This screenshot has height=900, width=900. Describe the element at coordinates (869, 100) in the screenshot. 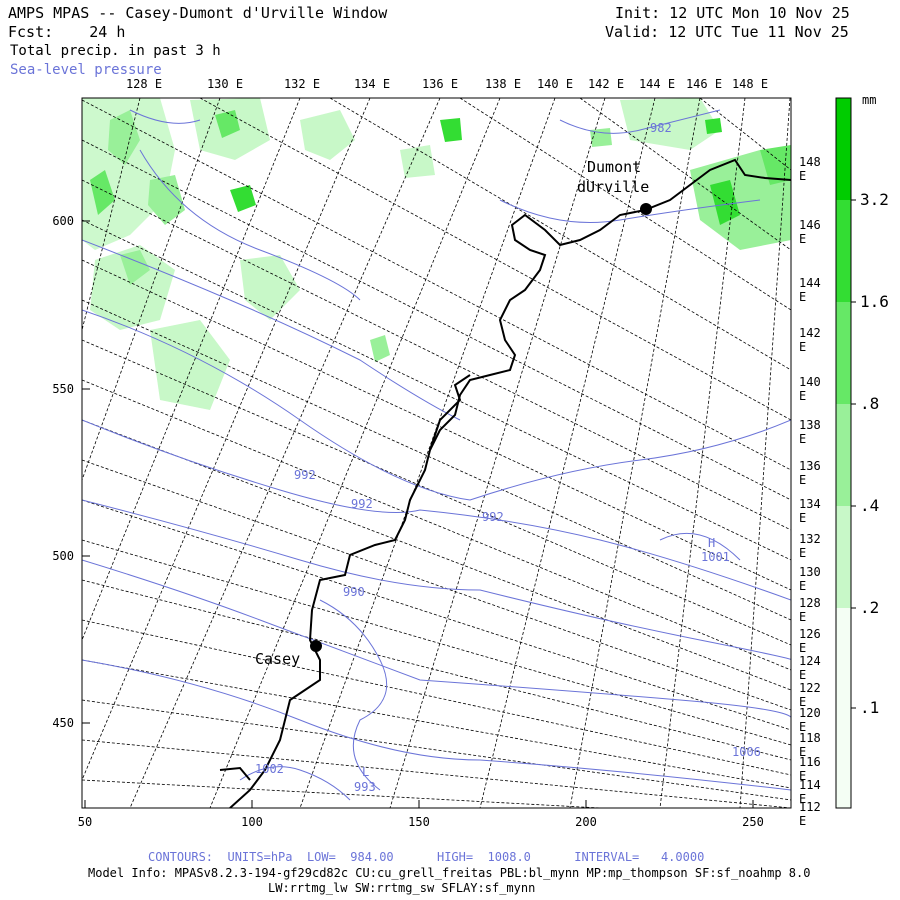

I see `colorbar-unit: mm` at that location.